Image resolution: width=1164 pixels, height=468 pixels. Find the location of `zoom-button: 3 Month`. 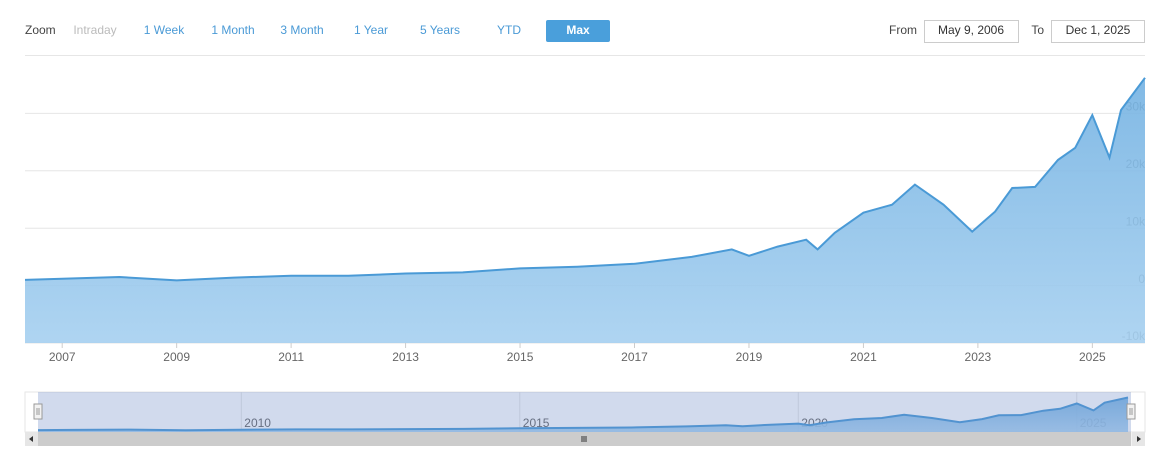

zoom-button: 3 Month is located at coordinates (301, 30).